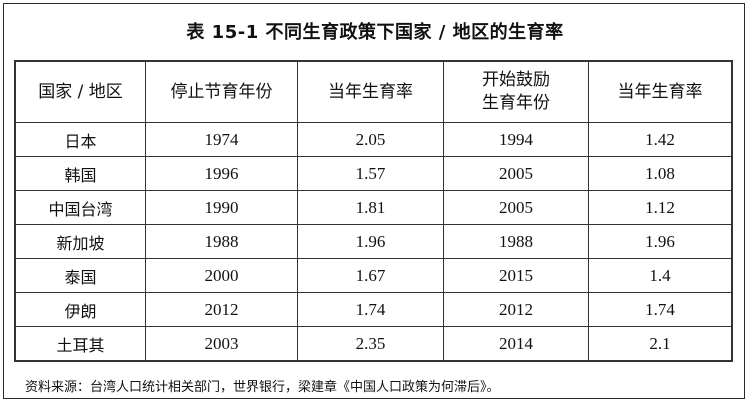 The height and width of the screenshot is (404, 750). What do you see at coordinates (221, 275) in the screenshot?
I see `cell-stop-year: 2000` at bounding box center [221, 275].